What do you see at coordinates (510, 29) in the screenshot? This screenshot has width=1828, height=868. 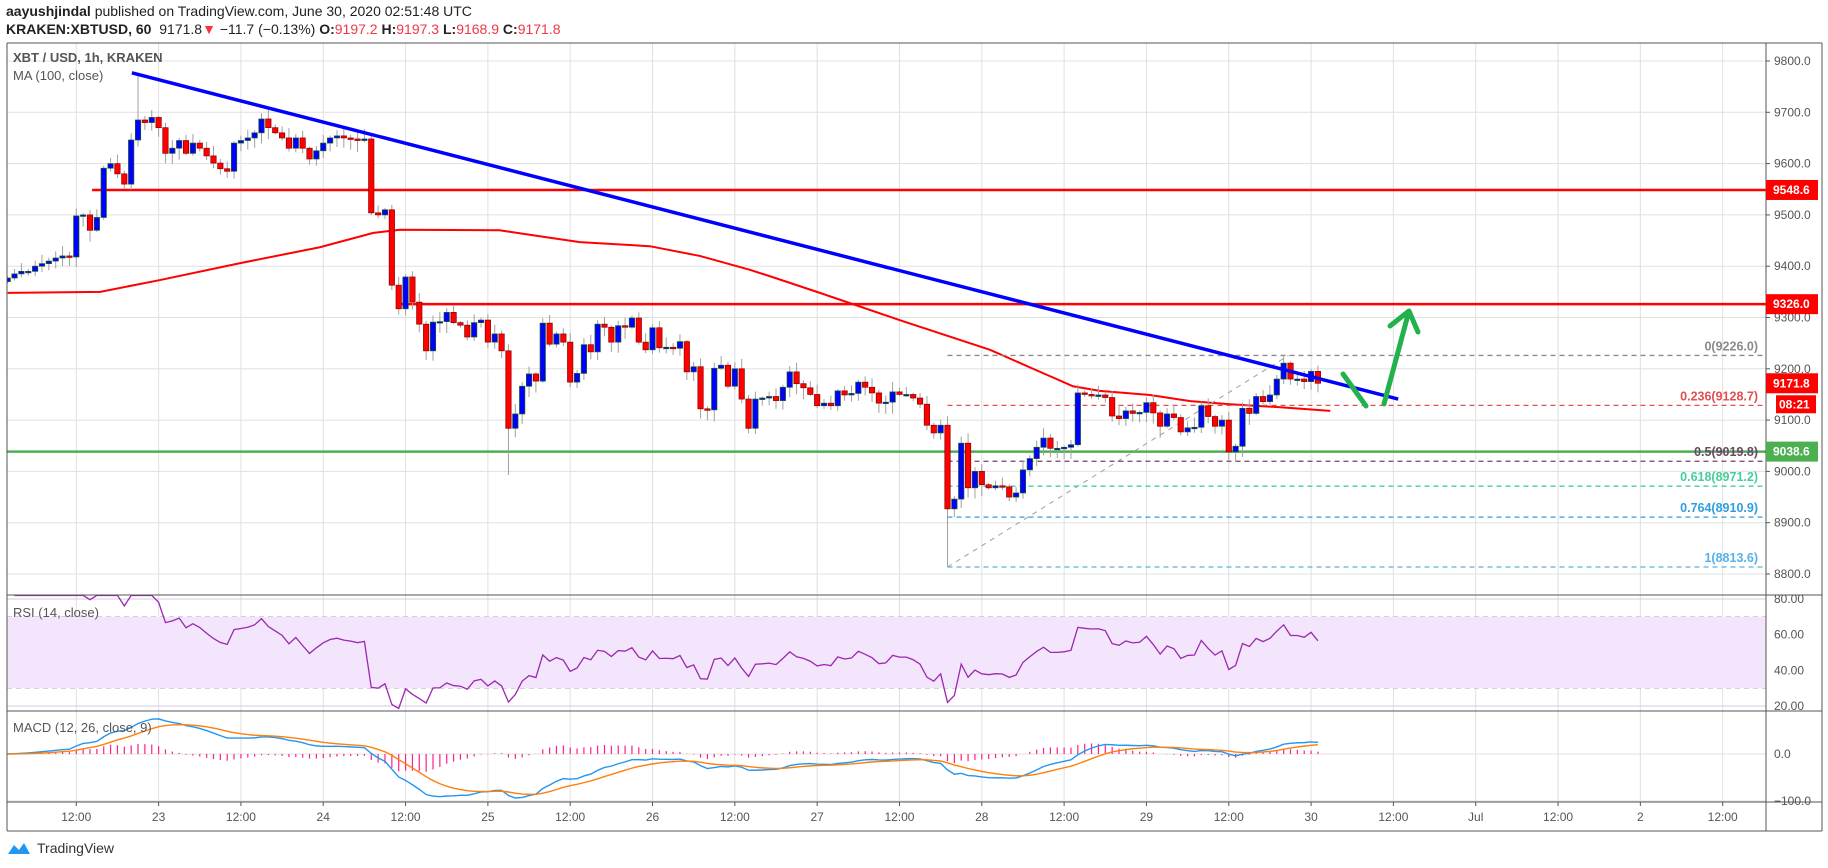 I see `close-label: C:` at bounding box center [510, 29].